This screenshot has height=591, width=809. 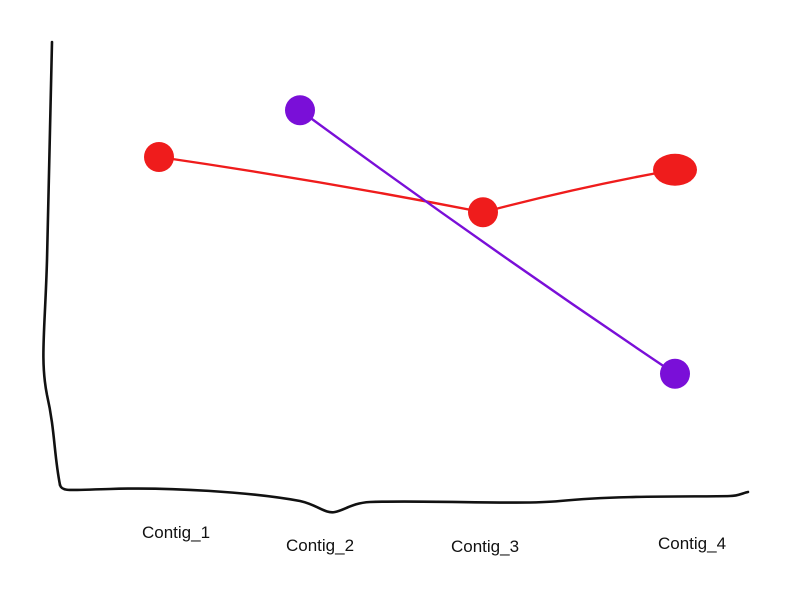 What do you see at coordinates (320, 545) in the screenshot?
I see `x-tick-label-contig_2: Contig_2` at bounding box center [320, 545].